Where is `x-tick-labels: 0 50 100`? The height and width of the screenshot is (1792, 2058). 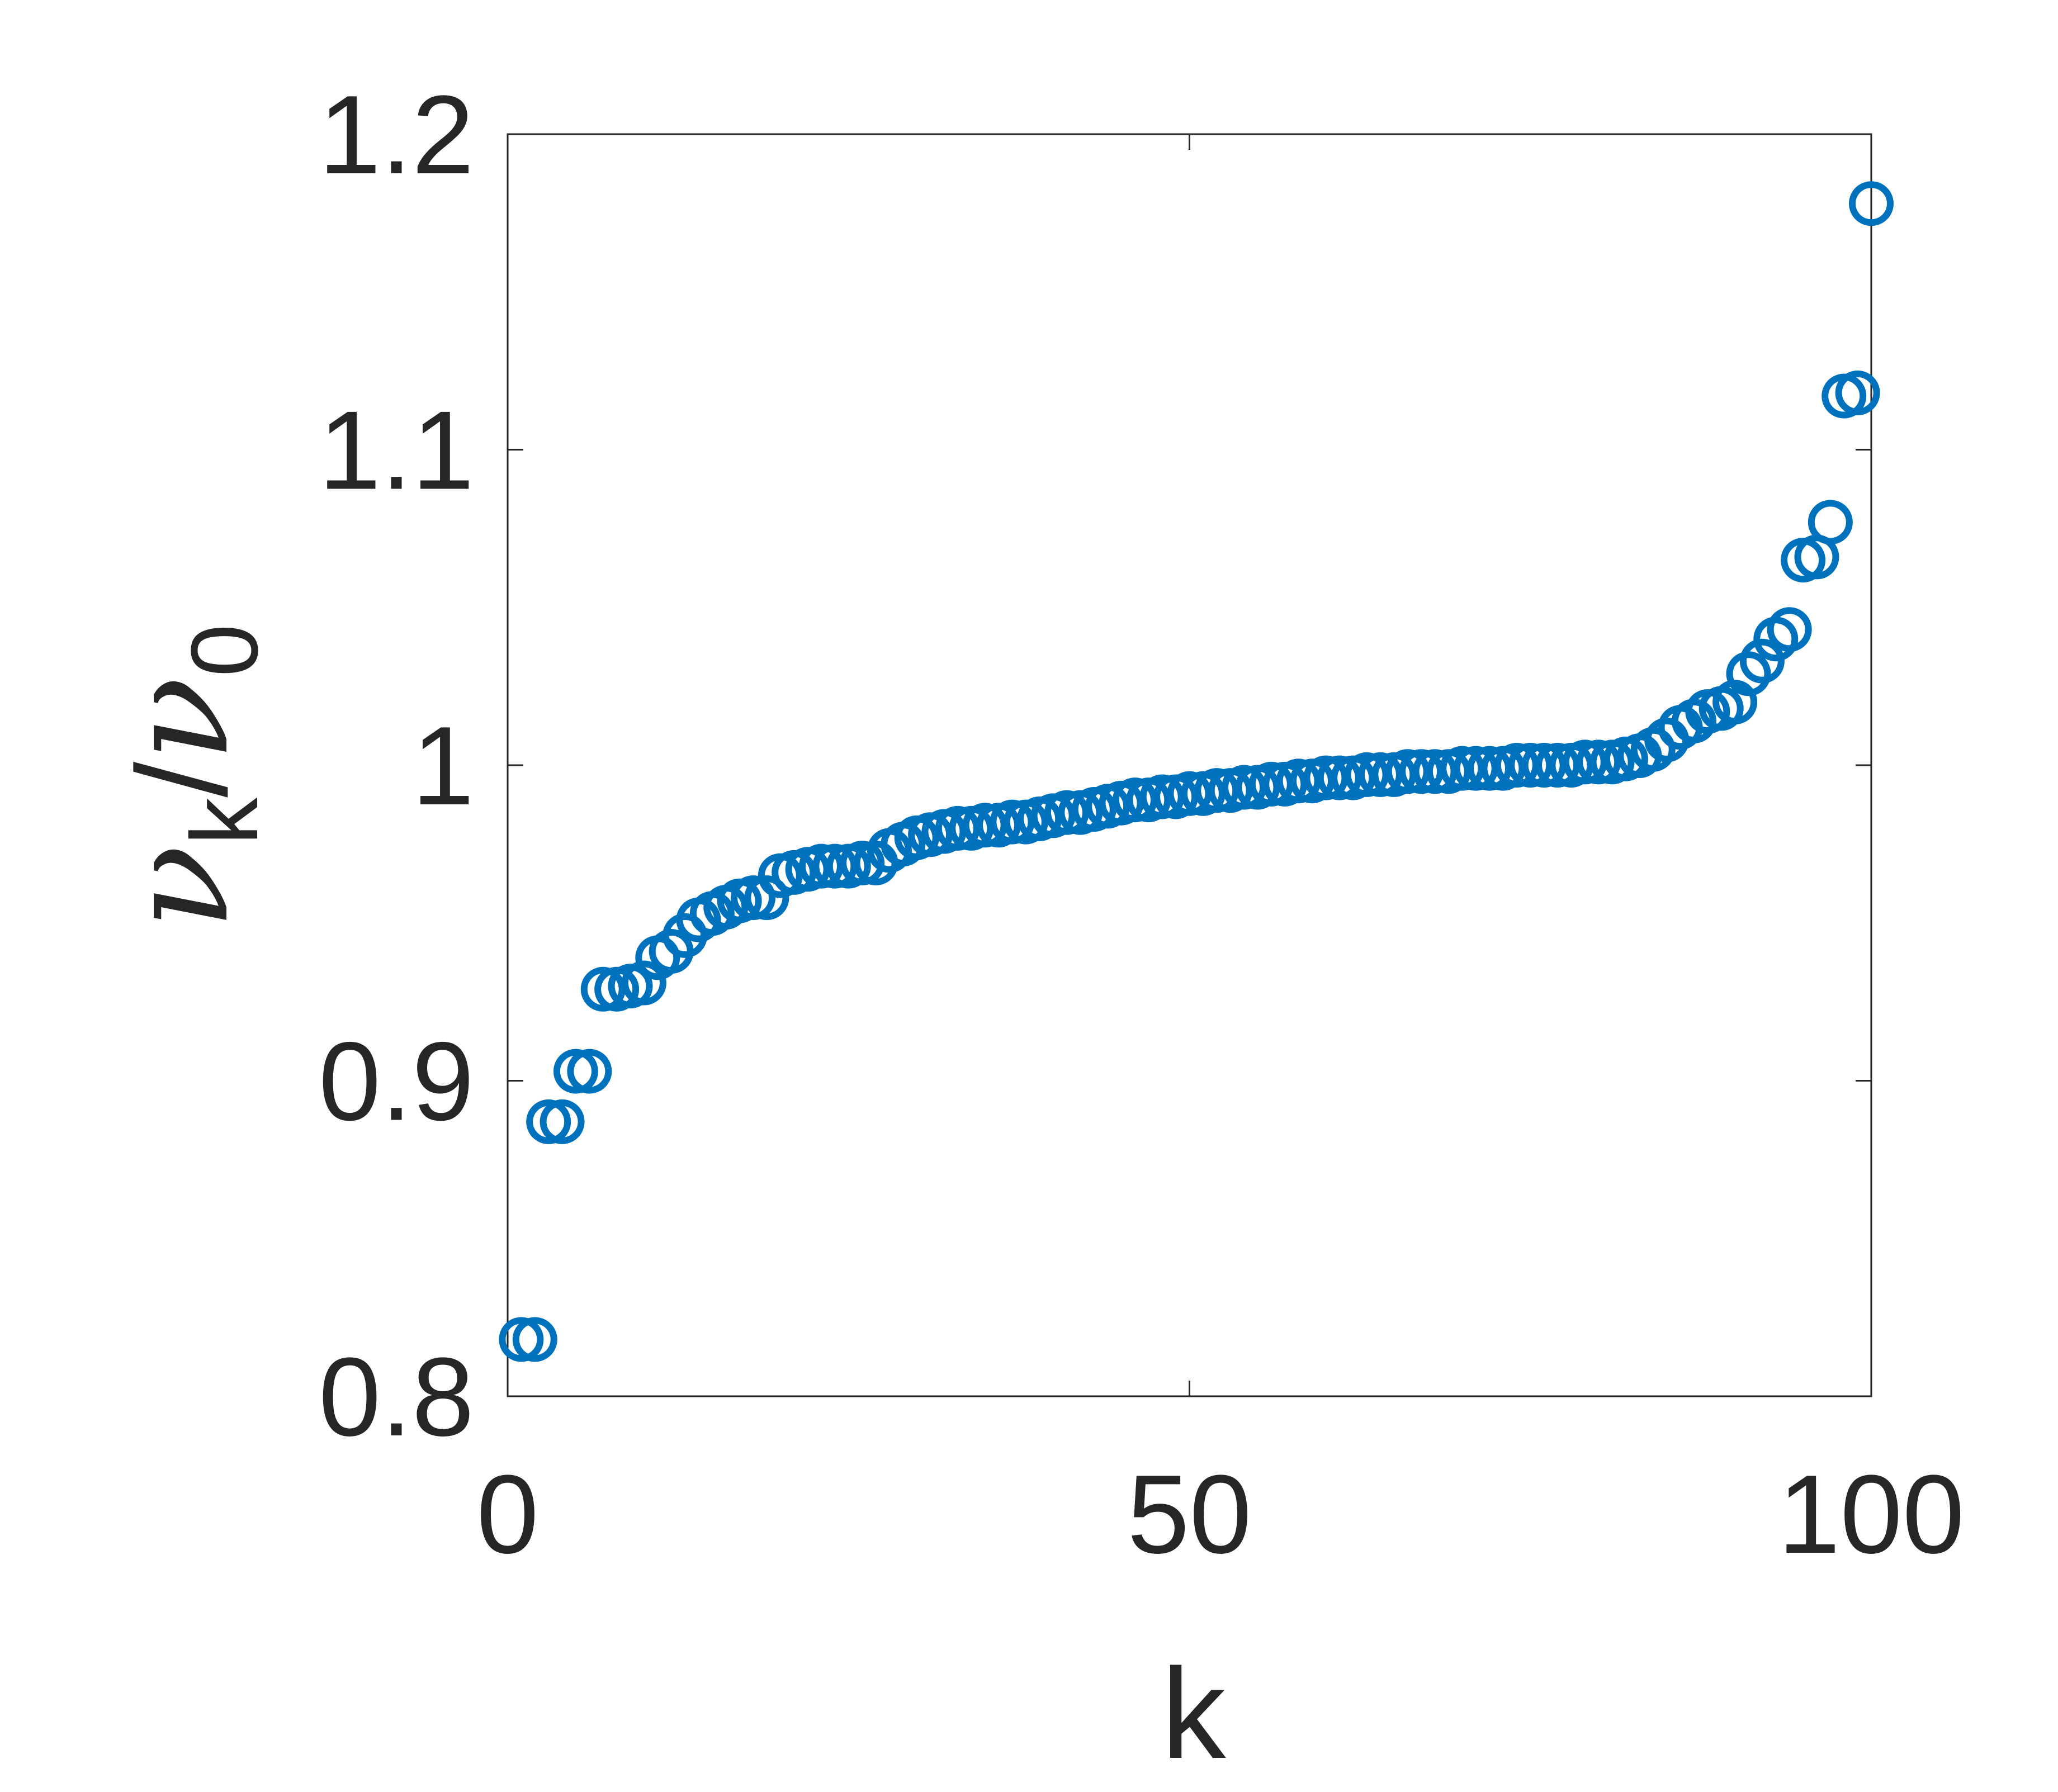 x-tick-labels: 0 50 100 is located at coordinates (1220, 1514).